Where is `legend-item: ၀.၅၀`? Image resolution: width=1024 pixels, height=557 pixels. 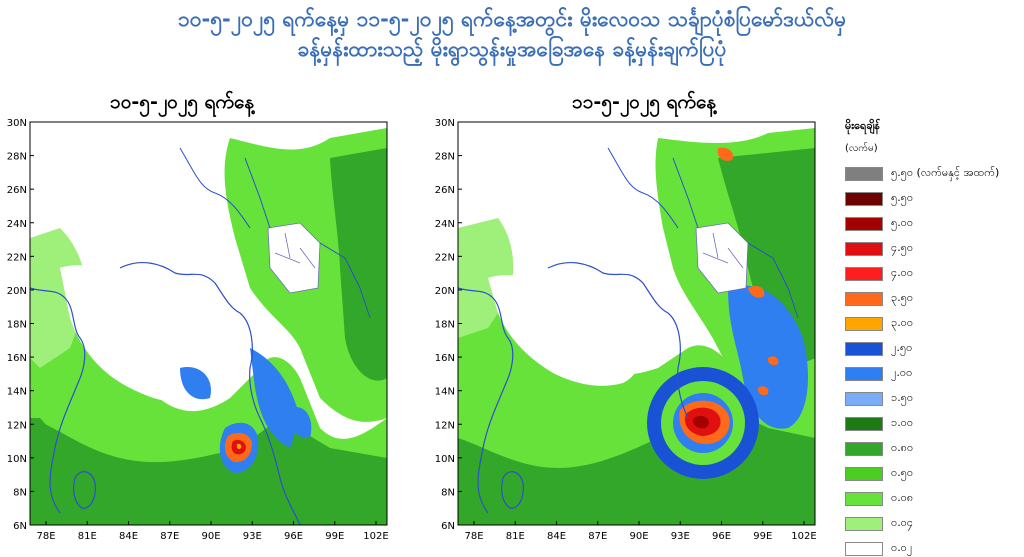 legend-item: ၀.၅၀ is located at coordinates (879, 474).